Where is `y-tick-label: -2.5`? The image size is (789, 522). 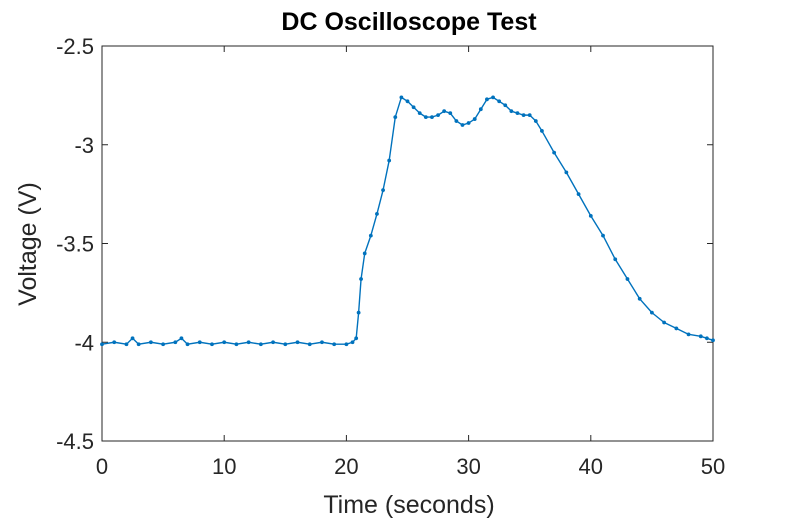
y-tick-label: -2.5 is located at coordinates (75, 46).